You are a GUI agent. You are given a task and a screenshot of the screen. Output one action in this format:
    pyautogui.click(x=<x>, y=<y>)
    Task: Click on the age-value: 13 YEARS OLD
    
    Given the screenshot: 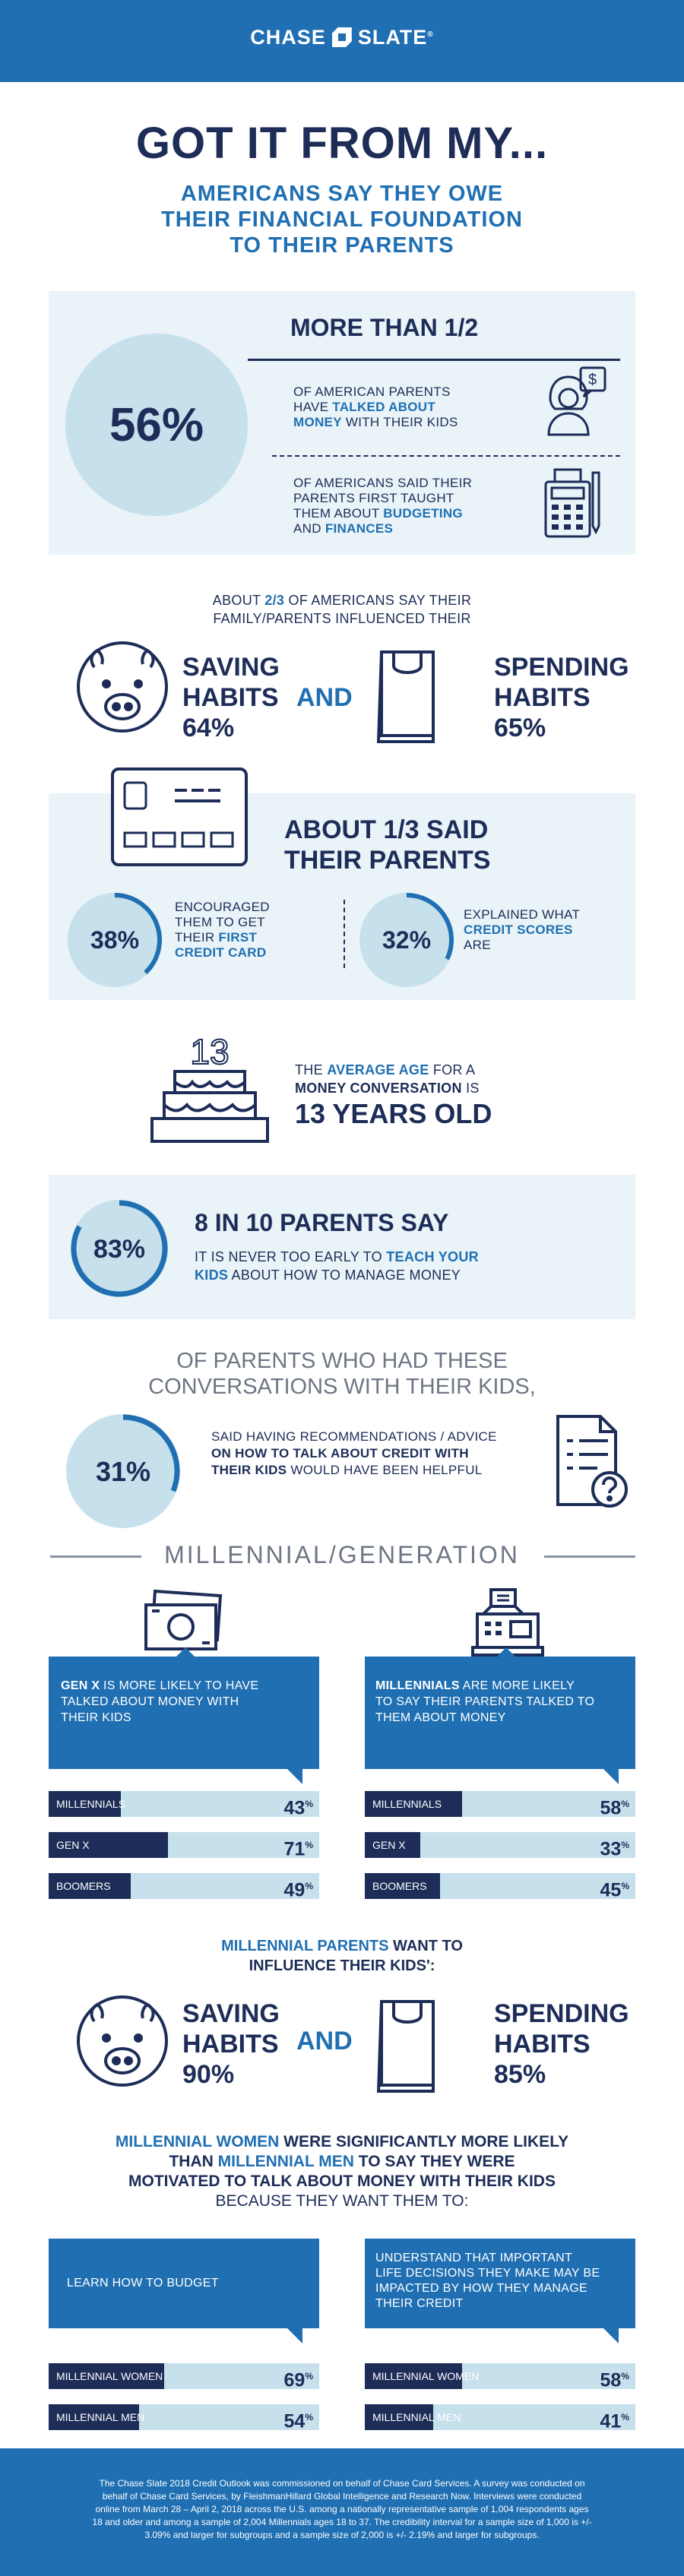 What is the action you would take?
    pyautogui.click(x=394, y=1113)
    